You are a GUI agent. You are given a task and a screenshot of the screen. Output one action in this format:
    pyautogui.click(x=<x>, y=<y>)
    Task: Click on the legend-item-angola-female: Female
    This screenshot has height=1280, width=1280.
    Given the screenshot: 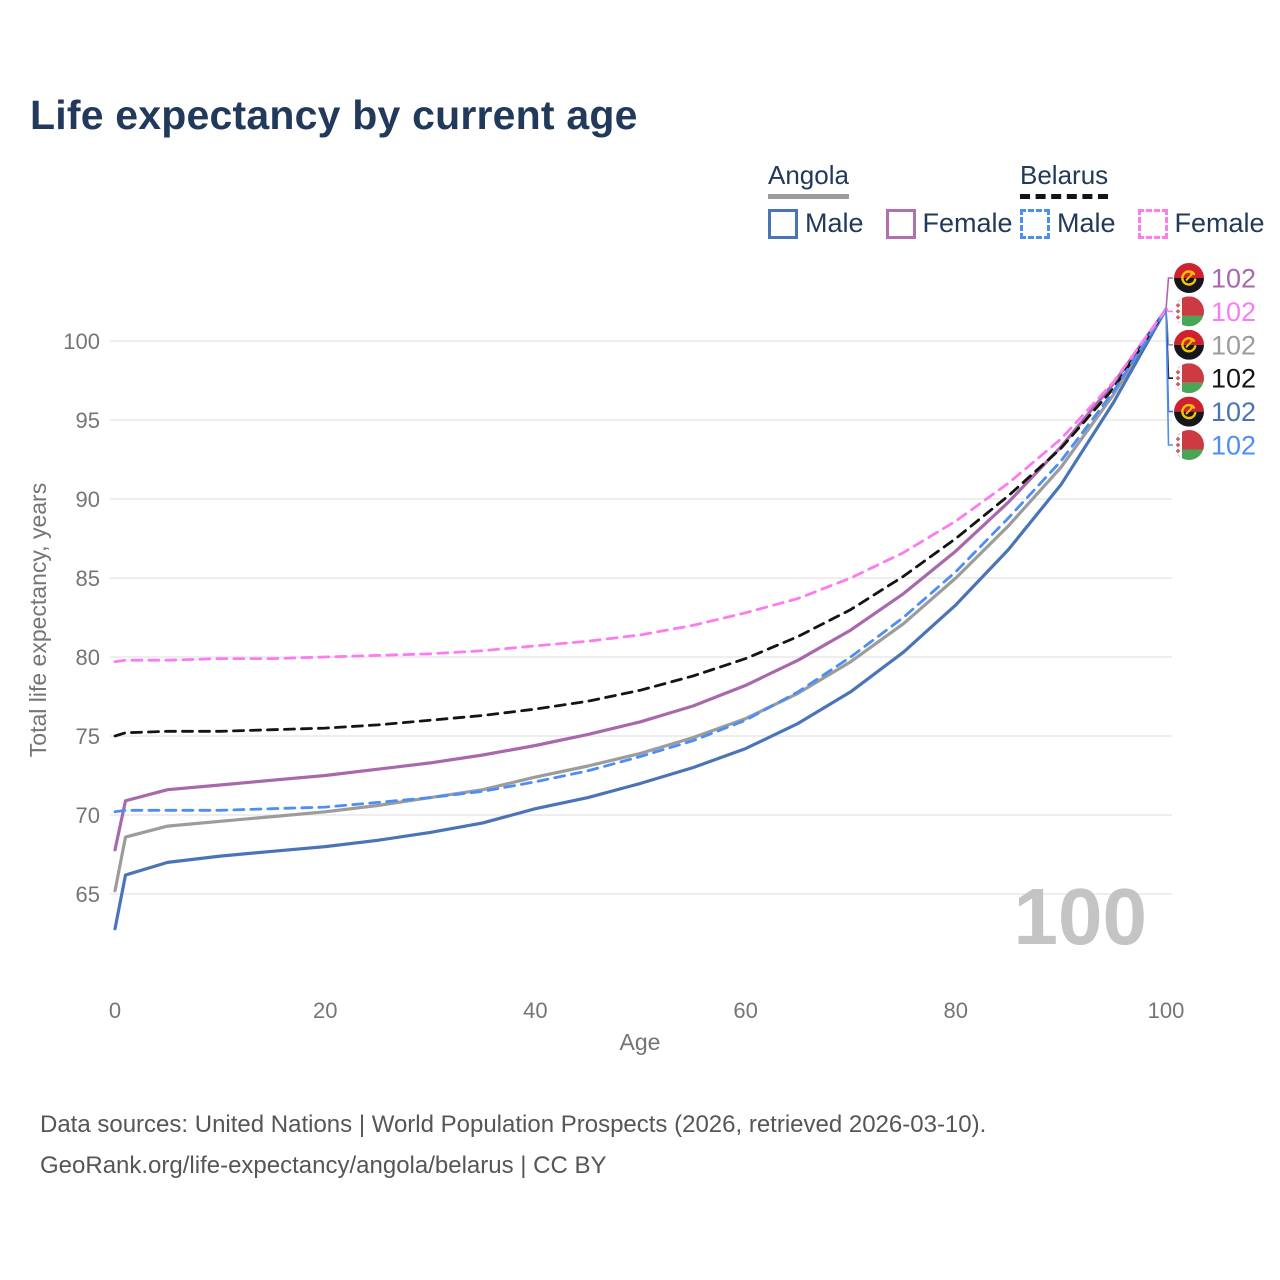 What is the action you would take?
    pyautogui.click(x=949, y=223)
    